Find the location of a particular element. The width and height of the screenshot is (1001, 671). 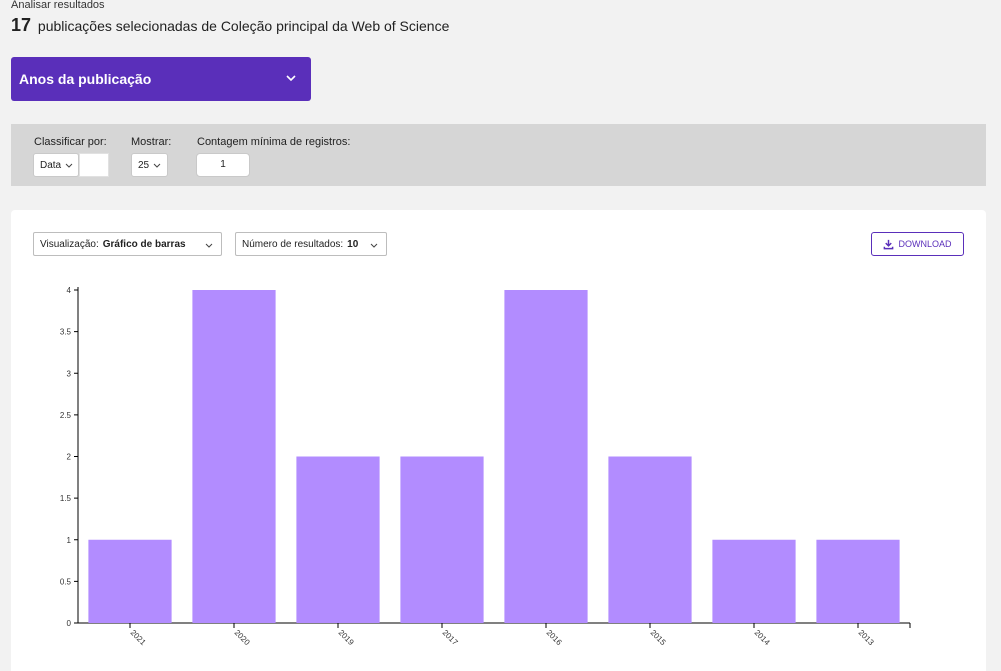

y-tick-label: 3.5 is located at coordinates (66, 332).